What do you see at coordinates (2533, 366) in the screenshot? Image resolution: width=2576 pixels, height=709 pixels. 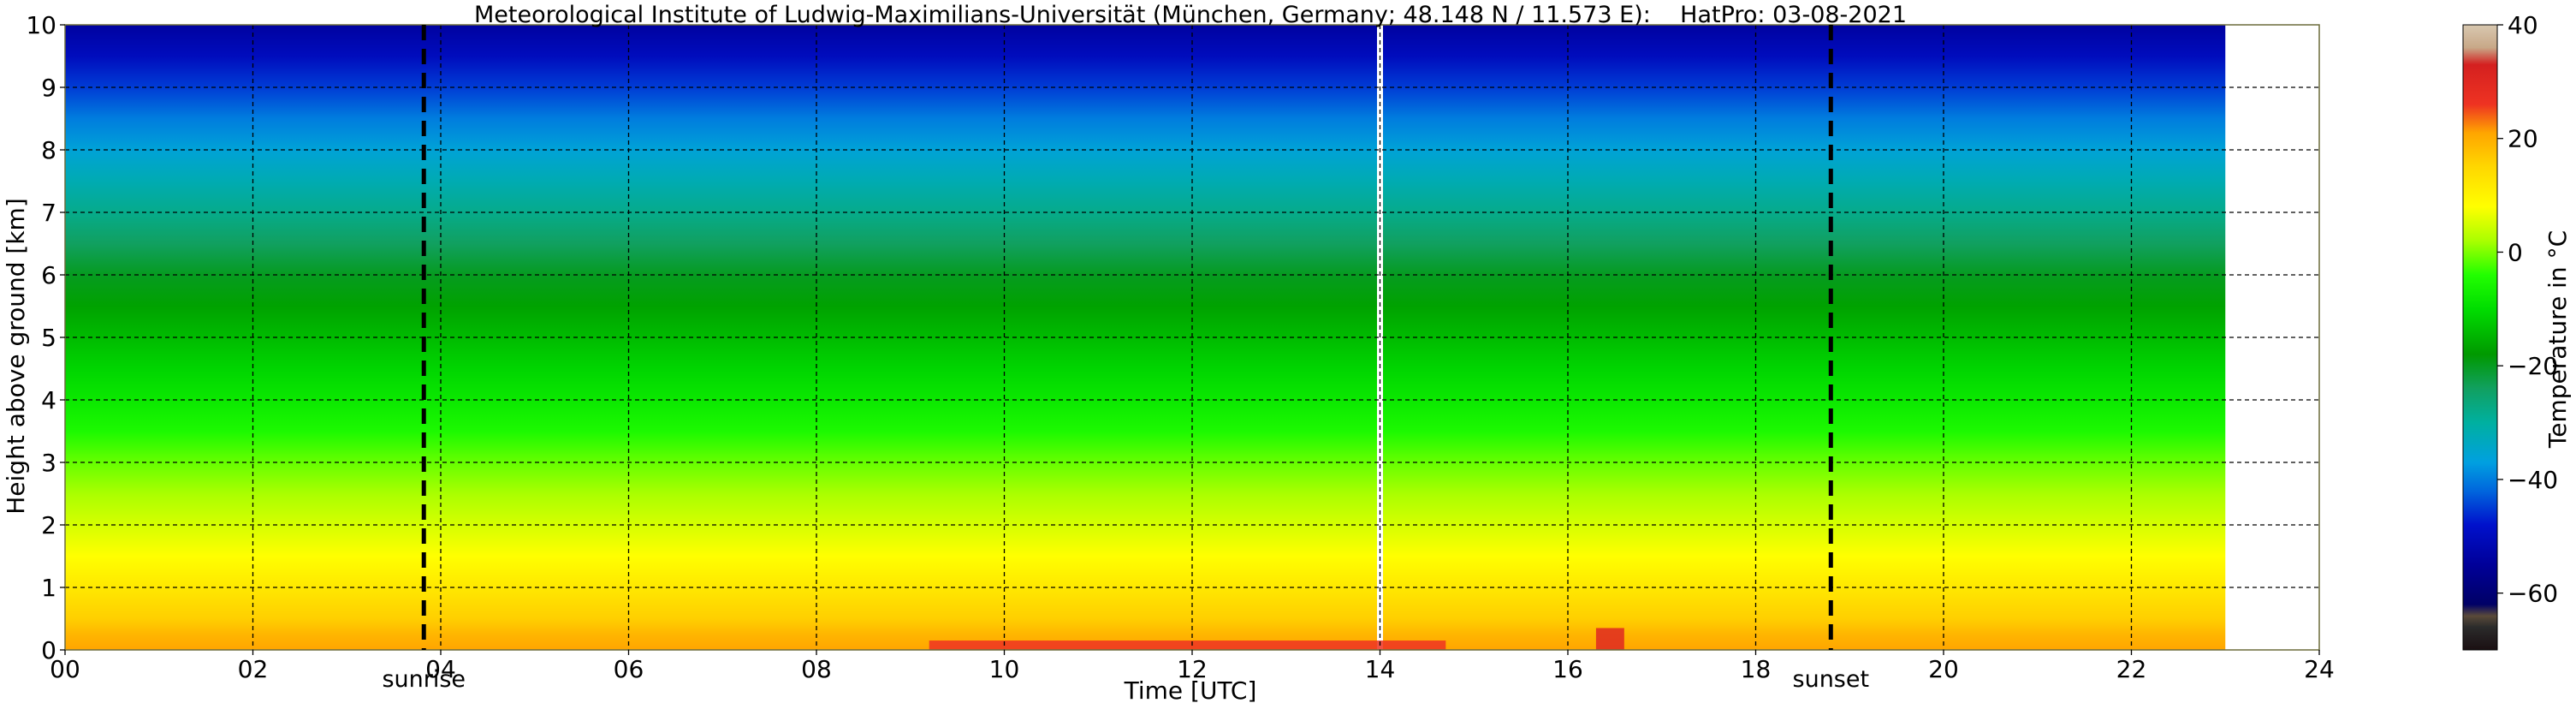 I see `colorbar-tick-label: −20` at bounding box center [2533, 366].